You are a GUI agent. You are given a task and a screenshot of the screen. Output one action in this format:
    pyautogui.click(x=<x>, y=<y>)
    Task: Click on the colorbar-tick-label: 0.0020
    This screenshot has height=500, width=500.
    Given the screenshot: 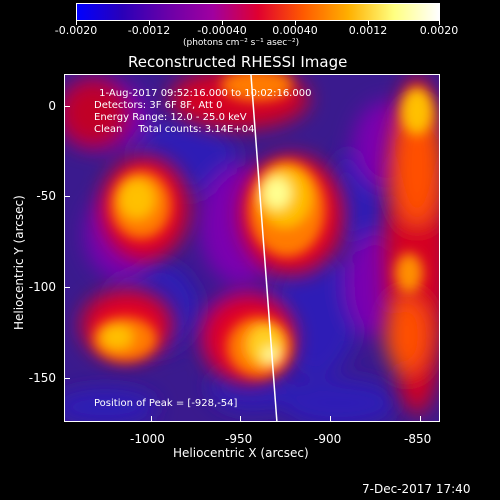 What is the action you would take?
    pyautogui.click(x=439, y=30)
    